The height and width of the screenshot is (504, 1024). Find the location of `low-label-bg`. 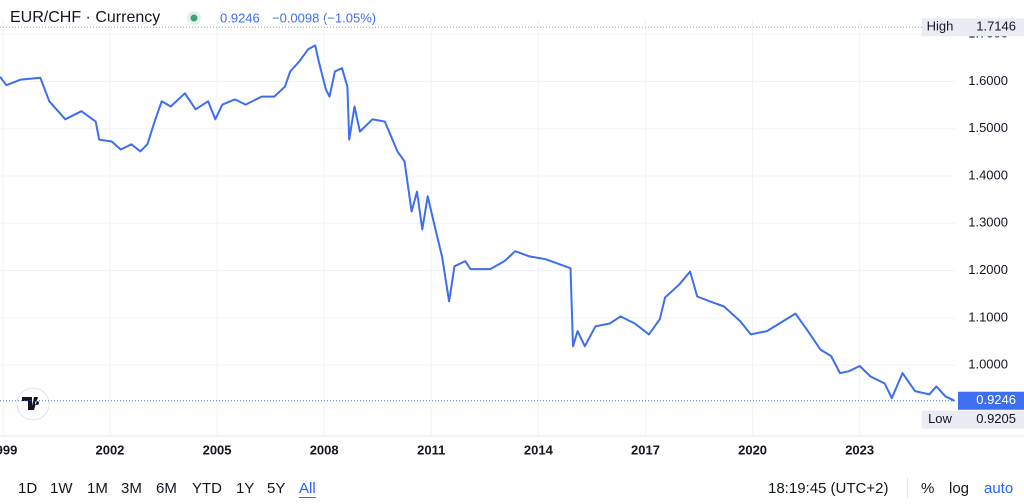

low-label-bg is located at coordinates (940, 419).